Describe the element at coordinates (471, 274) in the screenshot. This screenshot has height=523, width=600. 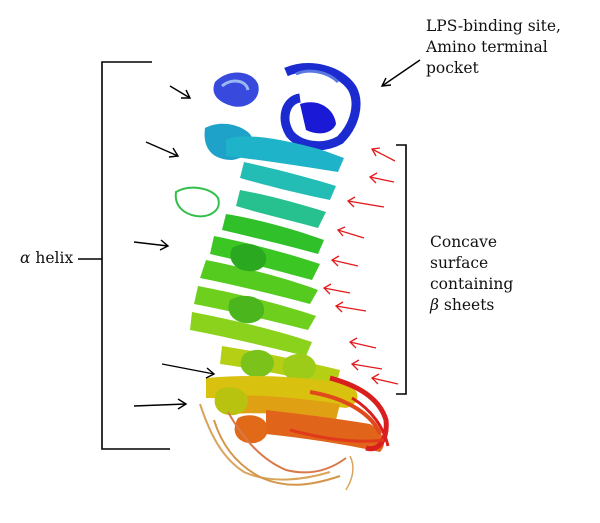
I see `concave-surface-label: Concave surface containing β sheets` at that location.